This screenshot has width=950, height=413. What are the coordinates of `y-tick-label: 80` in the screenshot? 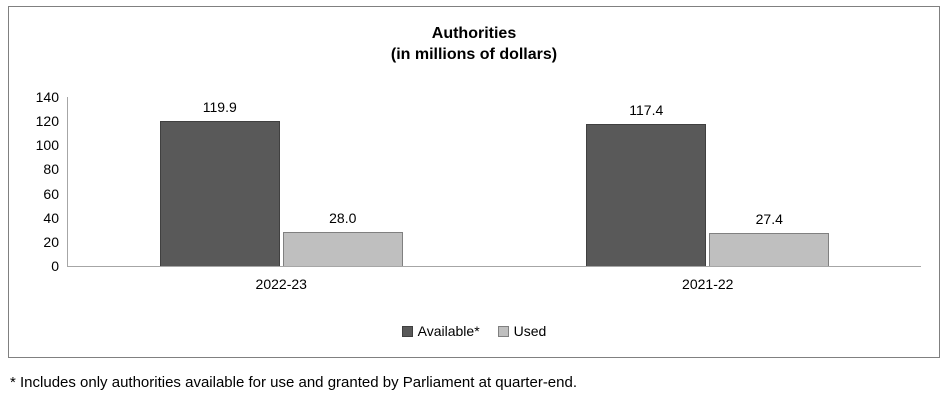 It's located at (51, 169).